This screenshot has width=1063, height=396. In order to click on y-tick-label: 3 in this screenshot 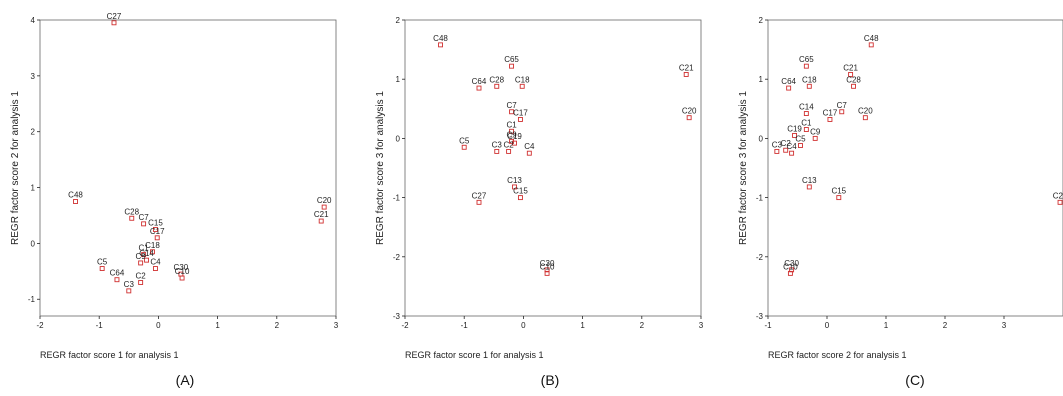, I will do `click(33, 76)`.